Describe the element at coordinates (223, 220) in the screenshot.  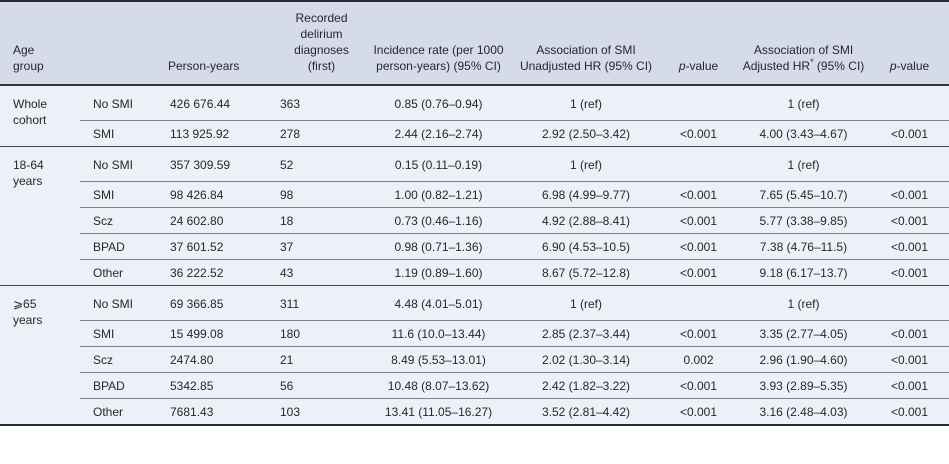
I see `person-years-cell: 24 602.80` at that location.